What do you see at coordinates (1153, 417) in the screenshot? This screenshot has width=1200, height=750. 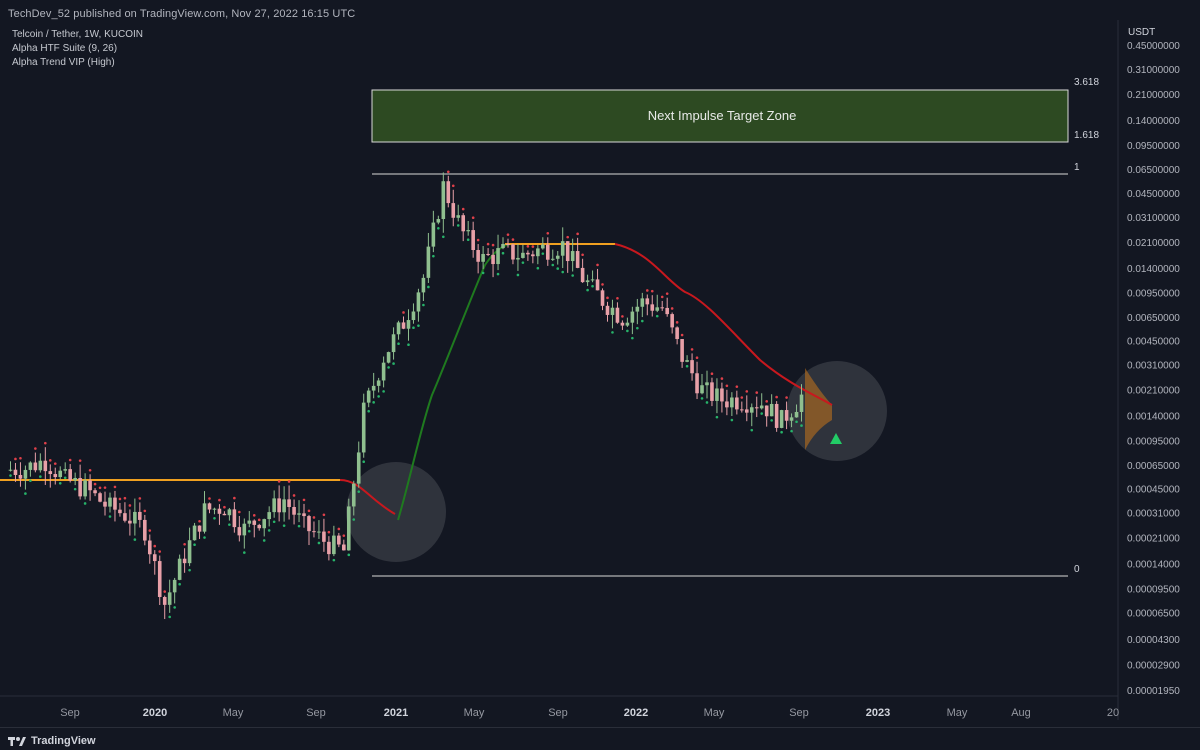 I see `price-tick-label: 0.00140000` at bounding box center [1153, 417].